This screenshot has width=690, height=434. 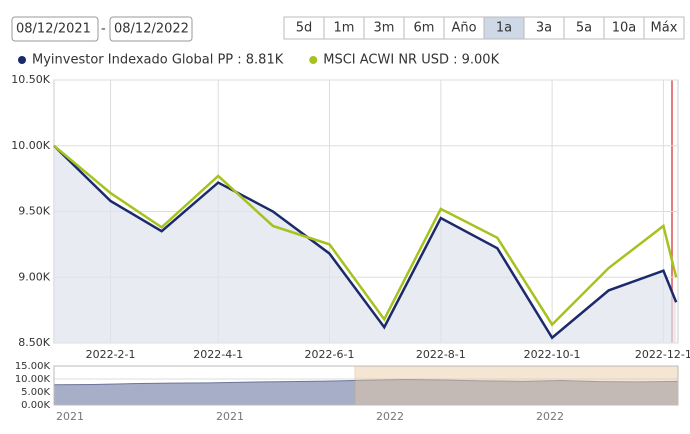 What do you see at coordinates (30, 145) in the screenshot?
I see `y-tick-label: 10.00K` at bounding box center [30, 145].